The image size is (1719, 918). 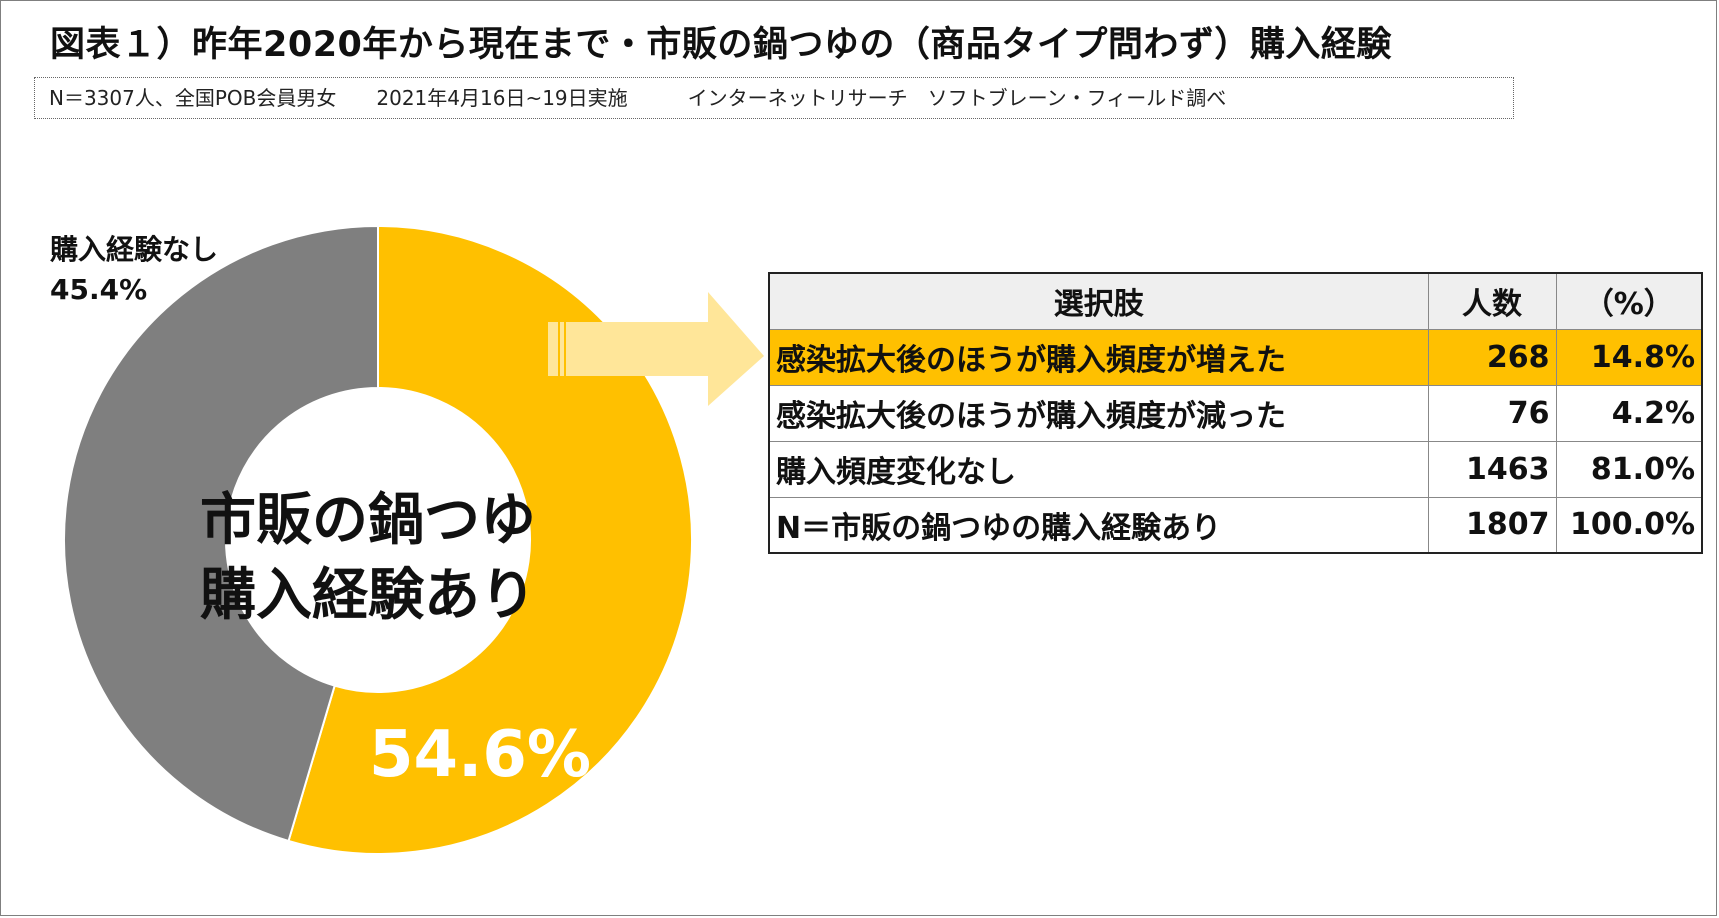 What do you see at coordinates (134, 249) in the screenshot?
I see `slice-name-label-no: 購入経験なし` at bounding box center [134, 249].